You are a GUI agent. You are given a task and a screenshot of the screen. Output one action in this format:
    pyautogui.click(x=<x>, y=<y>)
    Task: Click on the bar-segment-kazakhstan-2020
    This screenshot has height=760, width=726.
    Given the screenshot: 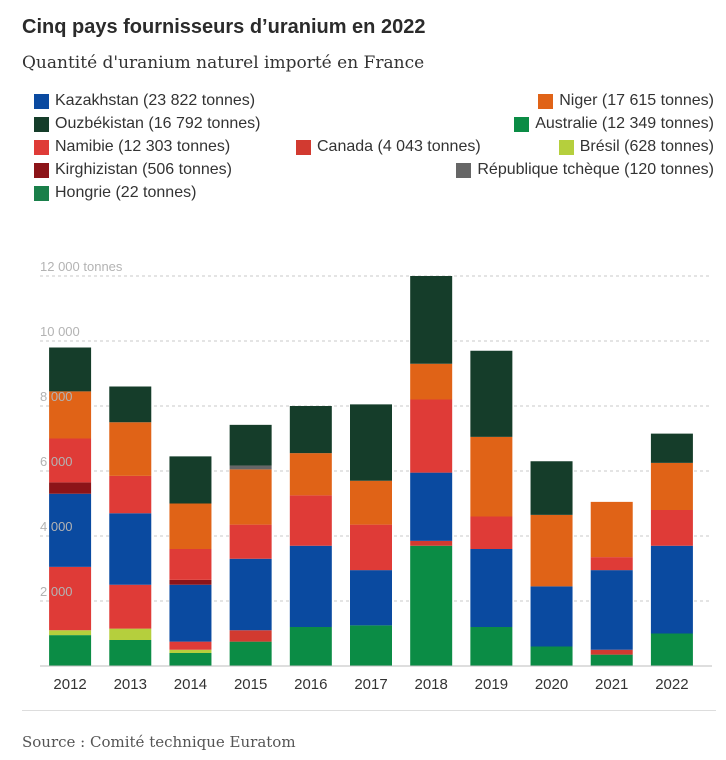 What is the action you would take?
    pyautogui.click(x=551, y=616)
    